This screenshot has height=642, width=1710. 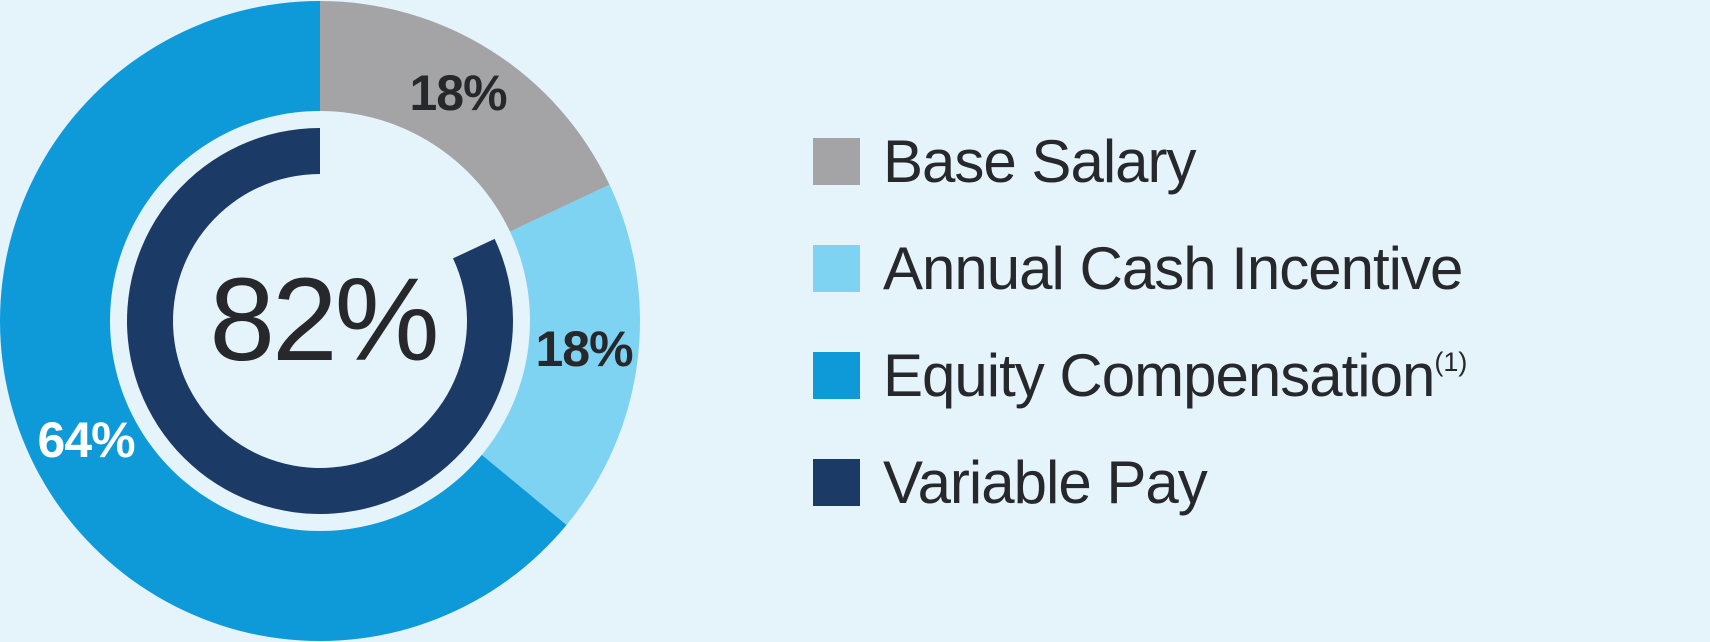 I want to click on segment-label-equity-compensation: 64%, so click(x=86, y=440).